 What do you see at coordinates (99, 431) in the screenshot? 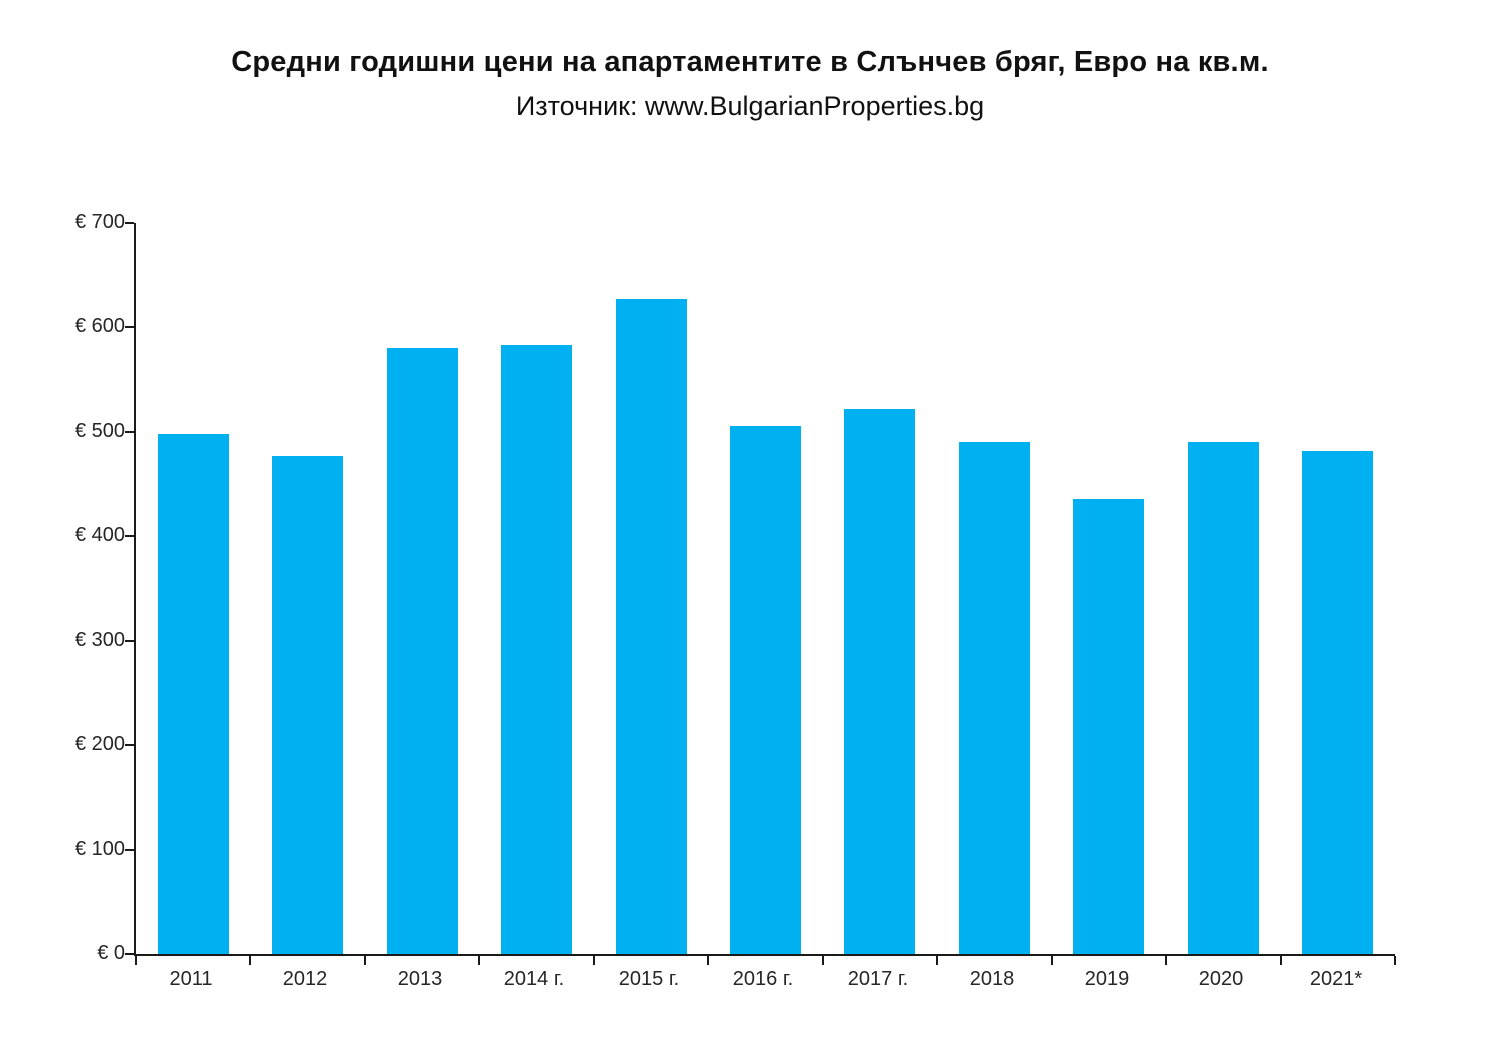
I see `y-axis-label: € 500` at bounding box center [99, 431].